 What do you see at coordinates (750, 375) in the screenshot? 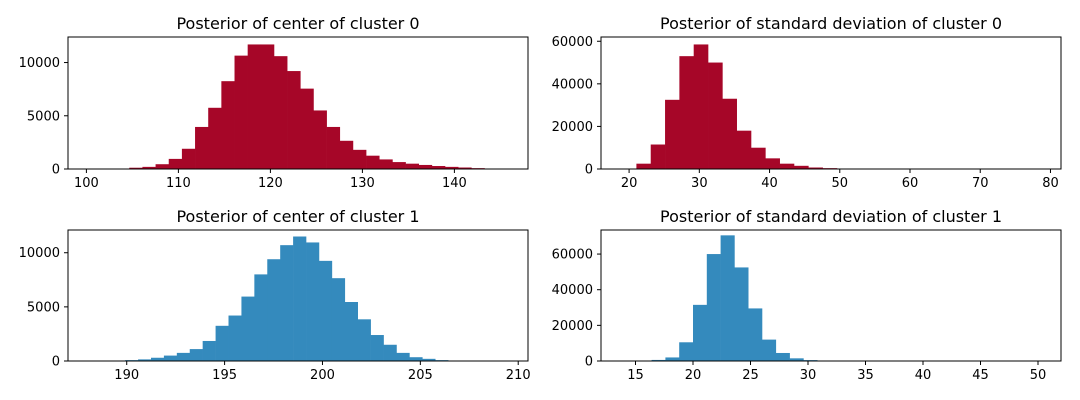
I see `x-tick-label: 25` at bounding box center [750, 375].